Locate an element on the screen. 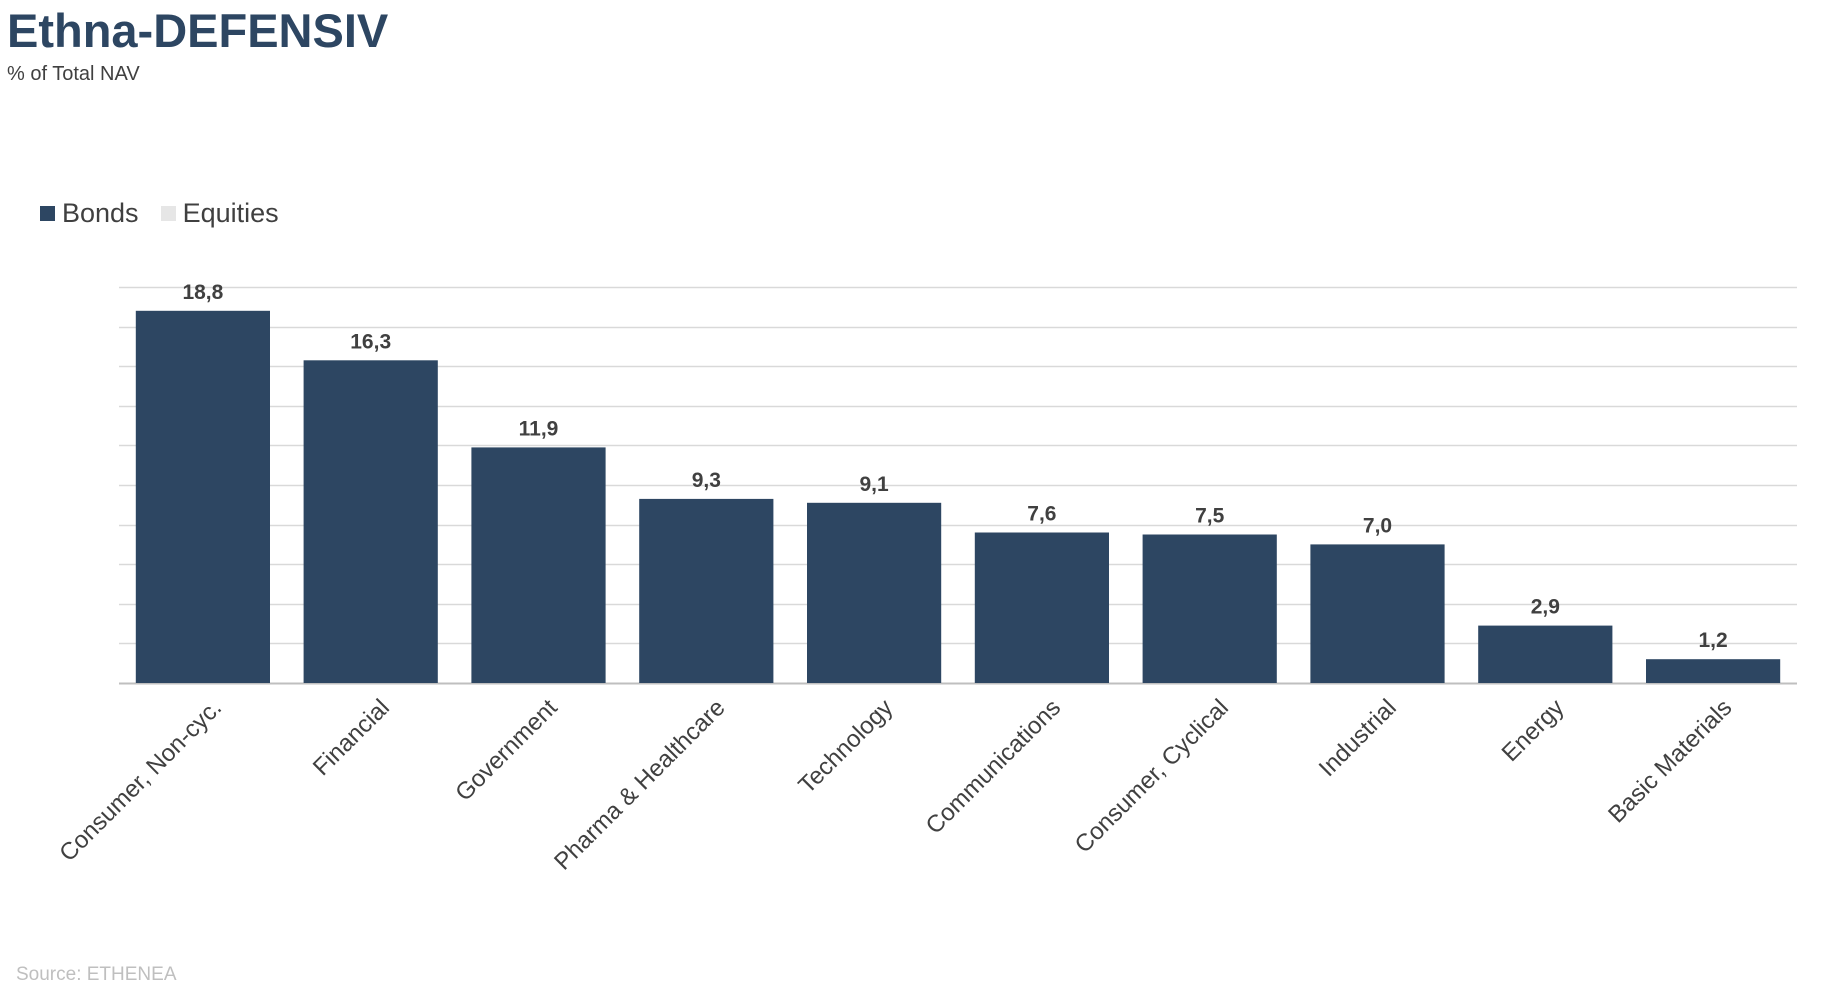 Image resolution: width=1831 pixels, height=992 pixels. category-label: Pharma & Healthcare is located at coordinates (639, 784).